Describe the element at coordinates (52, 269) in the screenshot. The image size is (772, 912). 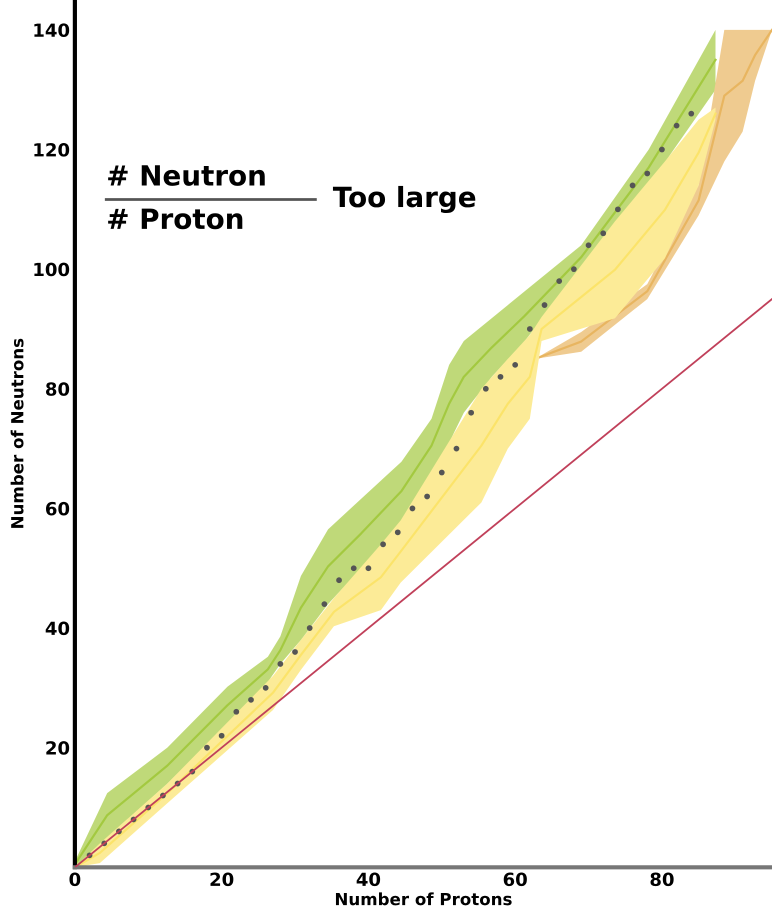
I see `y-tick-label: 100` at that location.